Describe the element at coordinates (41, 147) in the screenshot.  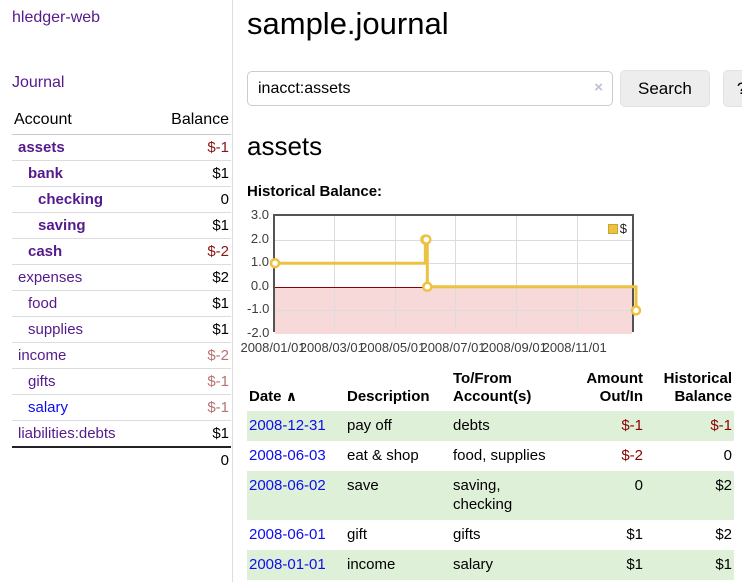
I see `account-link: assets` at that location.